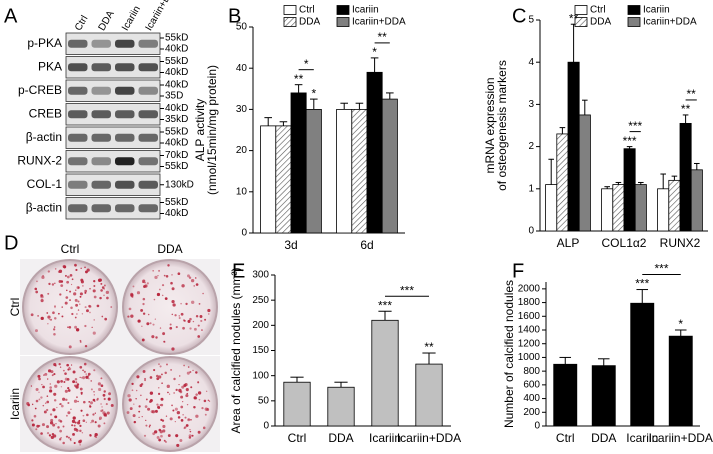 Image resolution: width=713 pixels, height=454 pixels. What do you see at coordinates (169, 249) in the screenshot?
I see `staining-column-label: DDA` at bounding box center [169, 249].